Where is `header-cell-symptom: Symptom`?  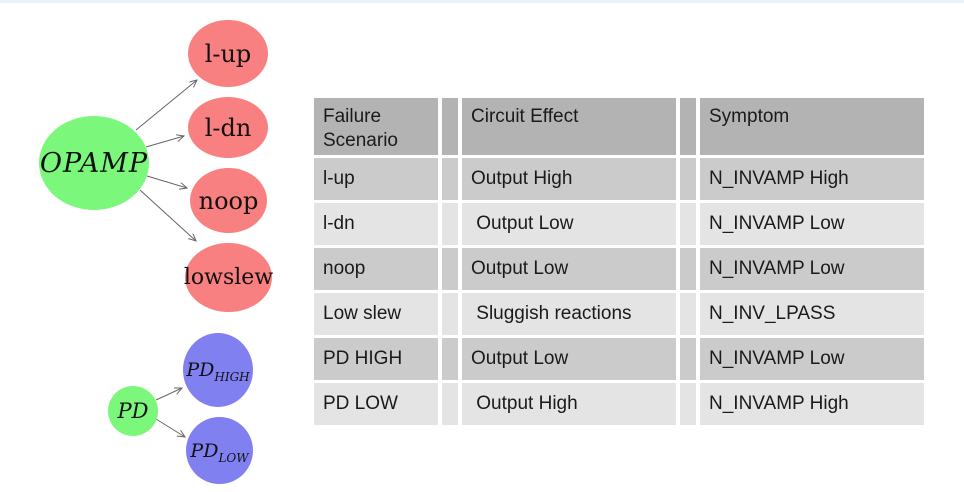 header-cell-symptom: Symptom is located at coordinates (812, 126).